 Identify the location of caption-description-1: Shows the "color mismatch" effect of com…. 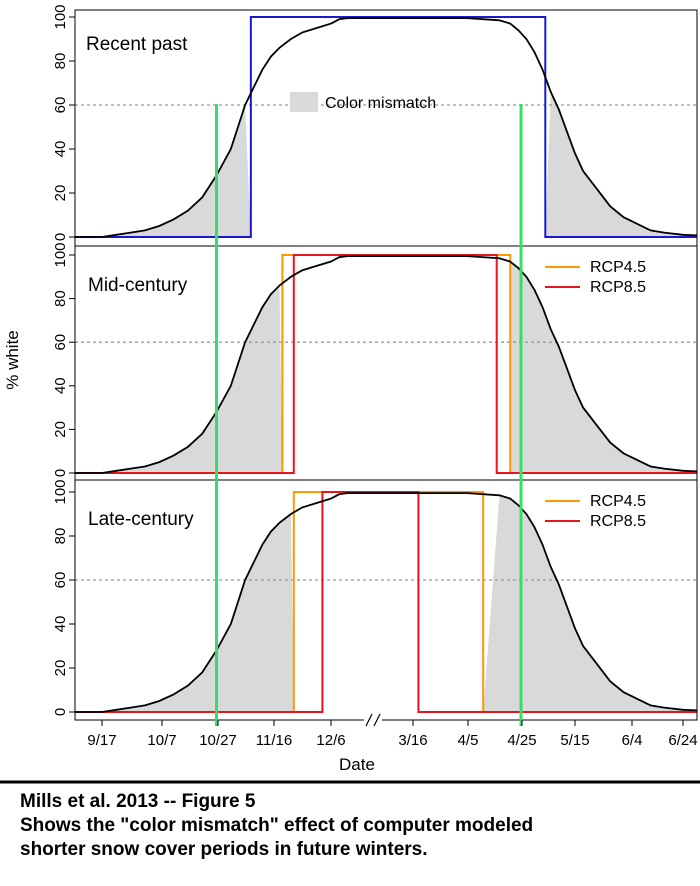
(277, 825).